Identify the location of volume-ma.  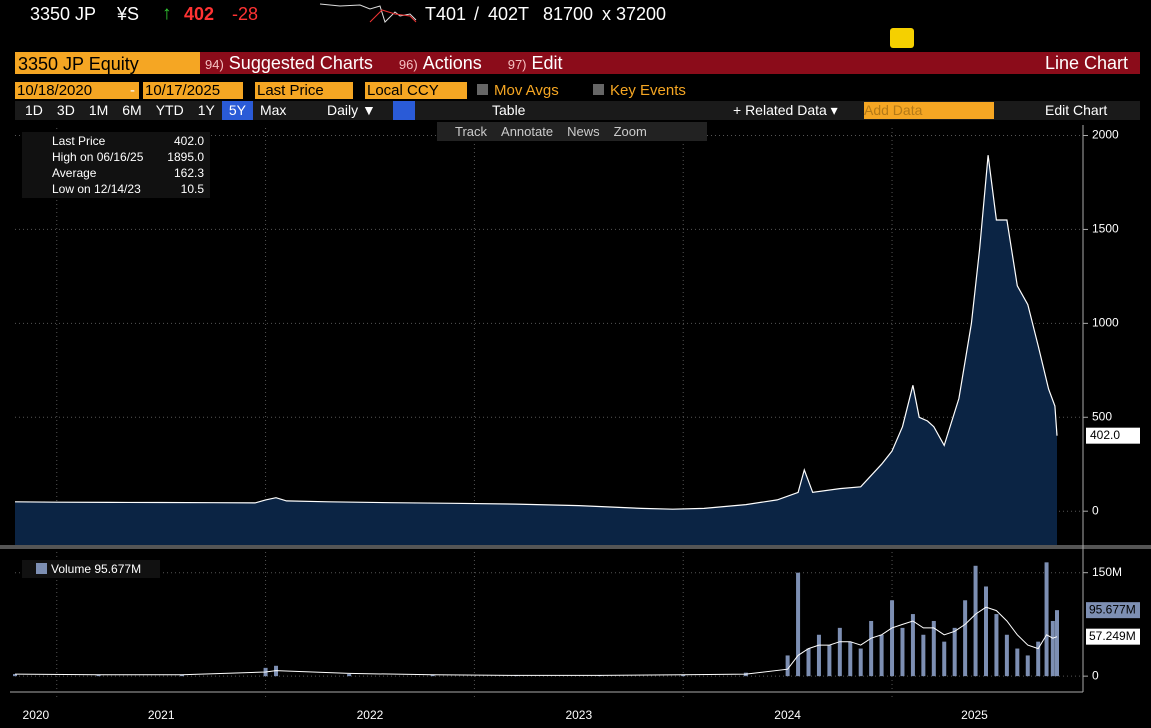
(536, 641).